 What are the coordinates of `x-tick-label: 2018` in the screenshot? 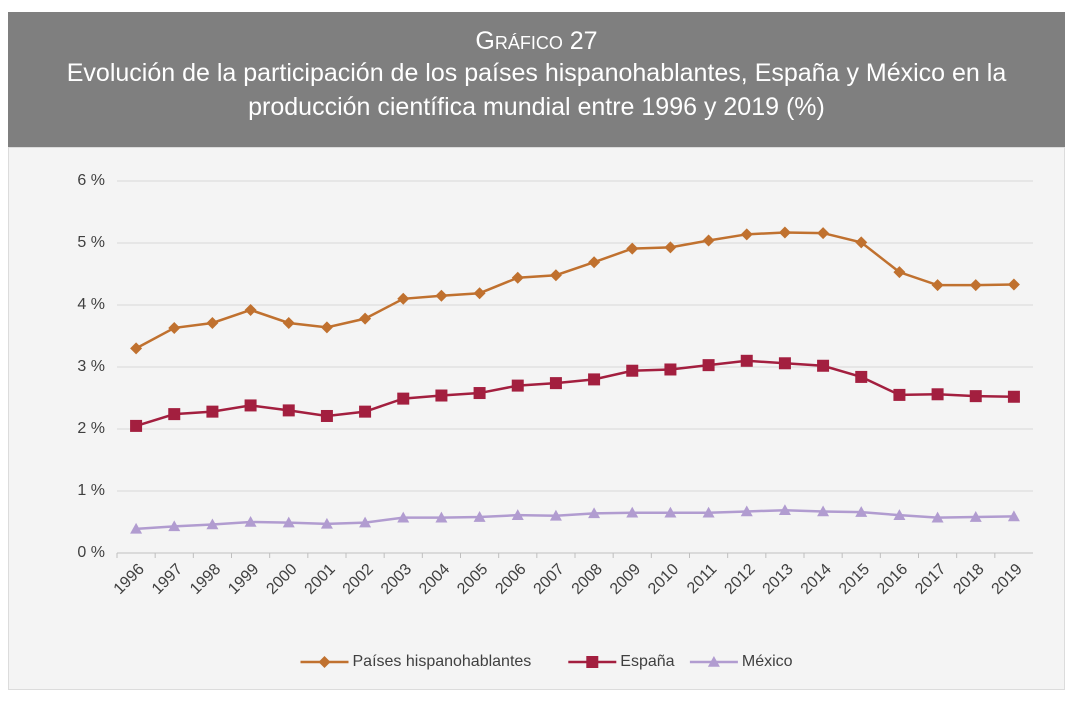 It's located at (968, 579).